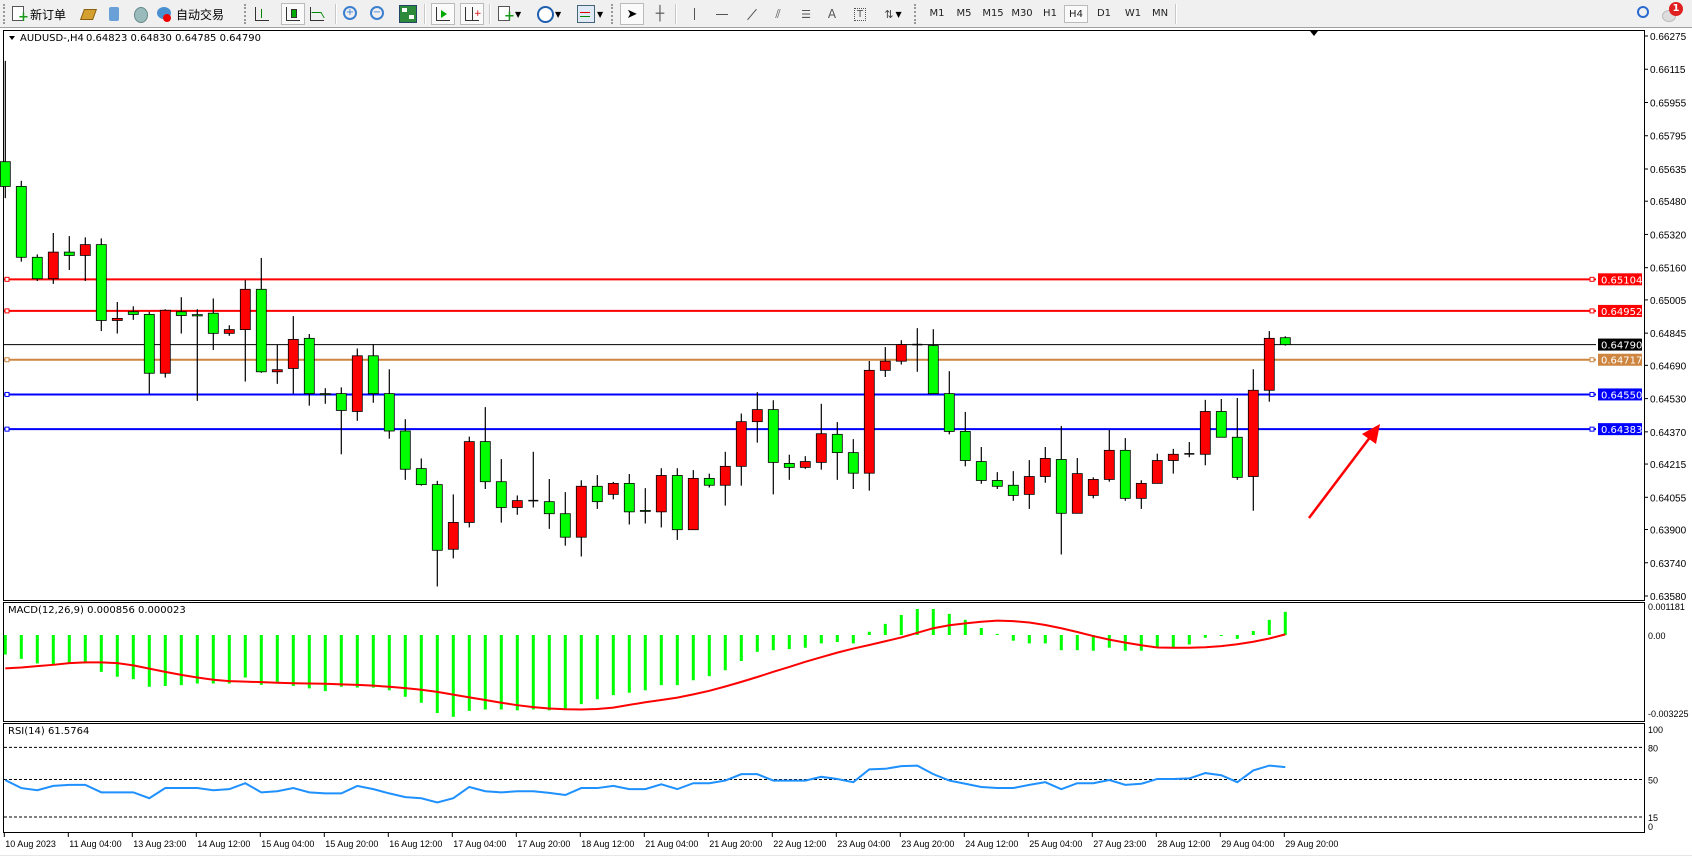 The width and height of the screenshot is (1692, 856). What do you see at coordinates (694, 14) in the screenshot?
I see `vertical-line-tool-button` at bounding box center [694, 14].